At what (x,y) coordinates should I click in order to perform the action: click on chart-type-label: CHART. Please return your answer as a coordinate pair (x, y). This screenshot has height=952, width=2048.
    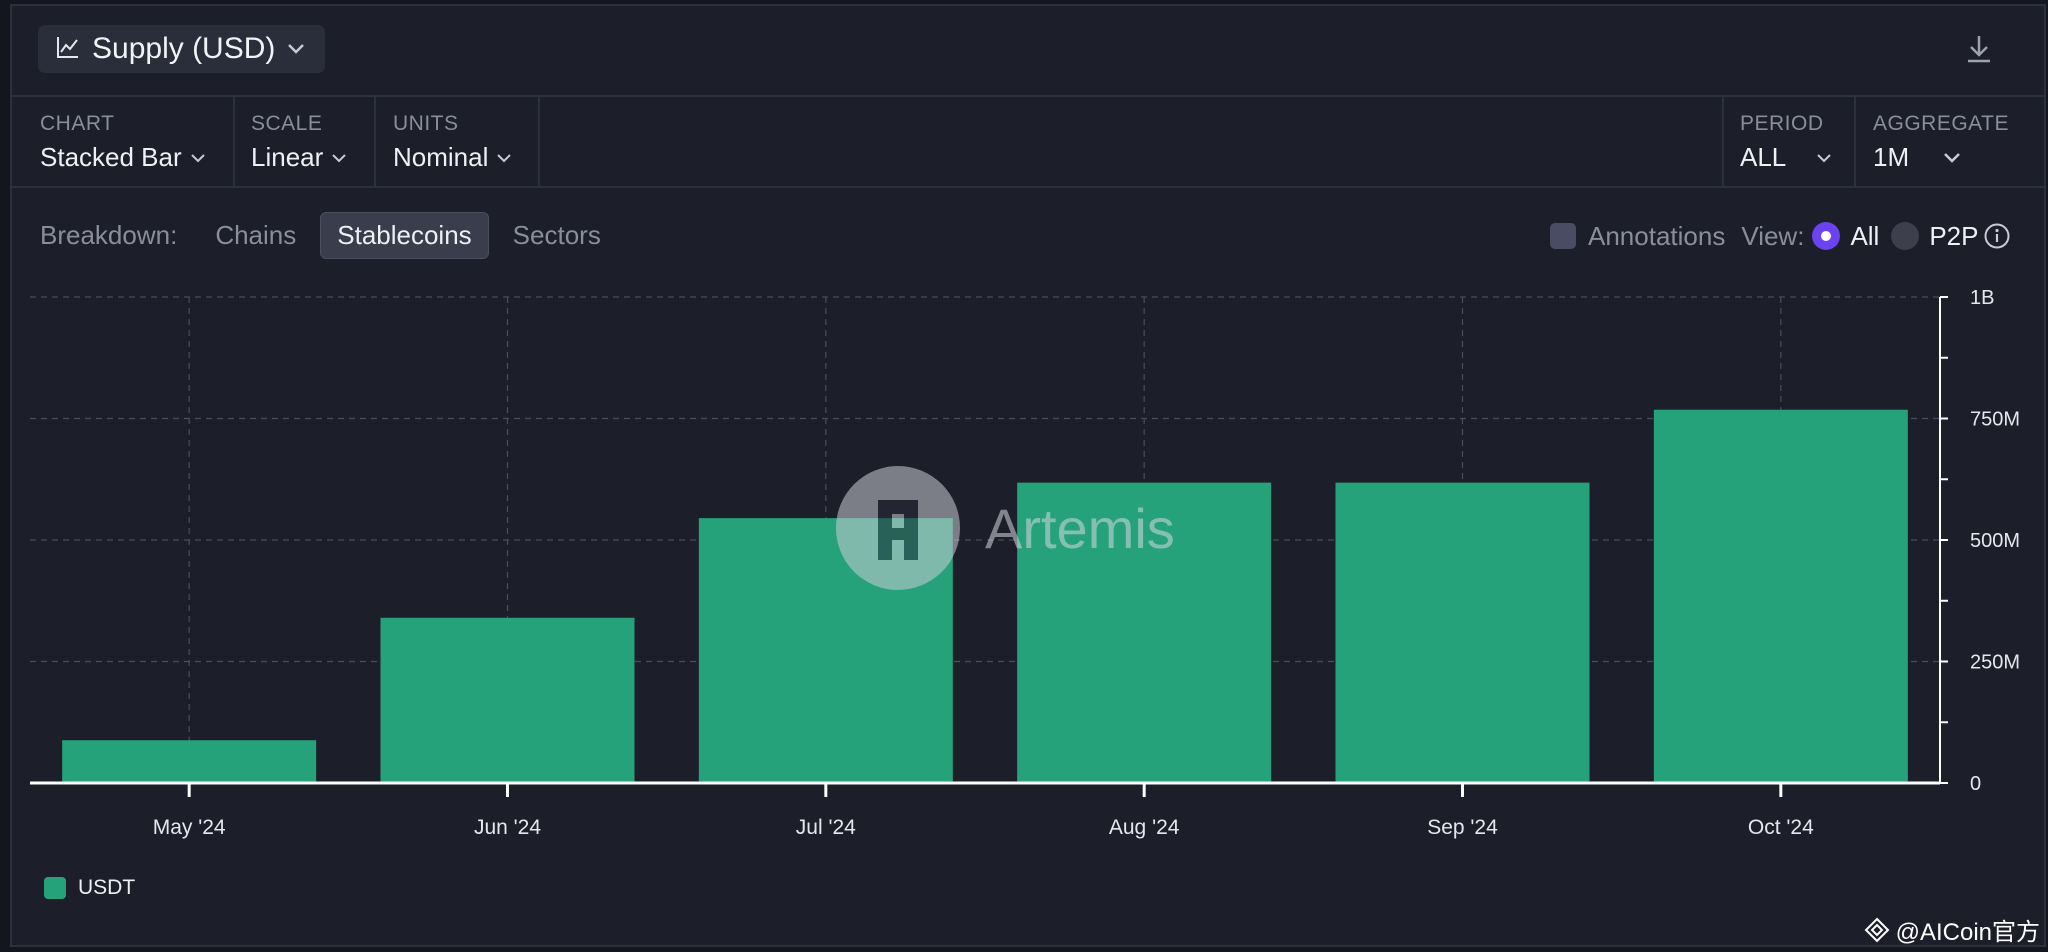
    Looking at the image, I should click on (77, 123).